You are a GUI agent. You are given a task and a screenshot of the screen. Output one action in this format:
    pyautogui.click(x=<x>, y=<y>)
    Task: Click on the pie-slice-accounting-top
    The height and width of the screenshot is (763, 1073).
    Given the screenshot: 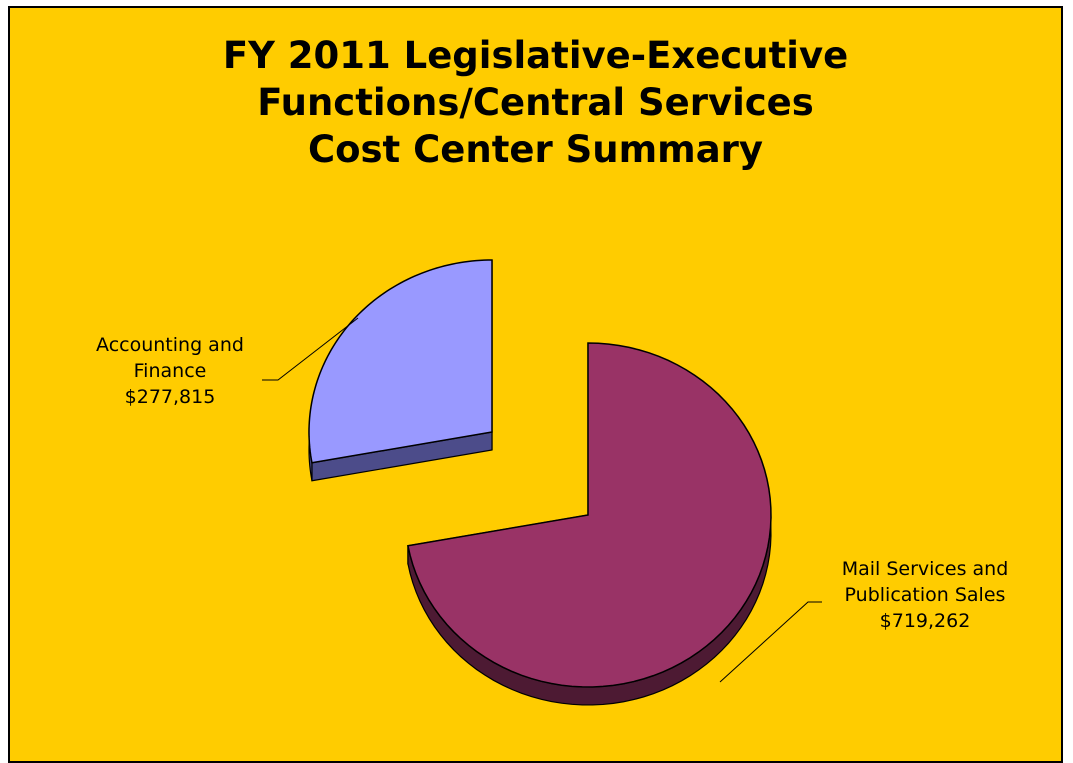 What is the action you would take?
    pyautogui.click(x=400, y=361)
    